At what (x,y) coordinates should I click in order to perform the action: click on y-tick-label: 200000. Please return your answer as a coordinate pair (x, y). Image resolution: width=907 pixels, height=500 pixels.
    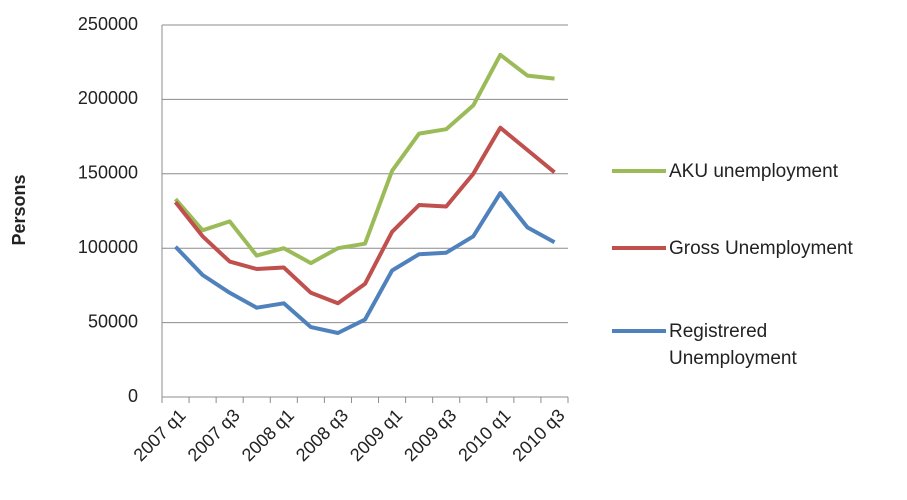
    Looking at the image, I should click on (108, 98).